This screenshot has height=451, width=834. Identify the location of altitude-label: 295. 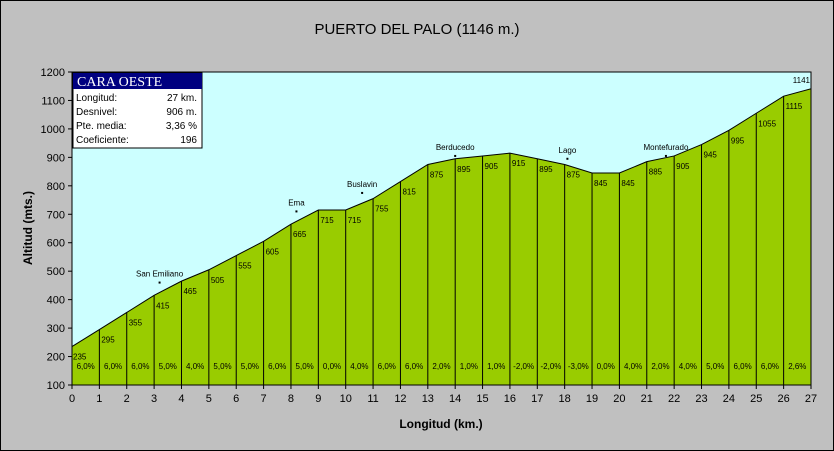
(108, 340).